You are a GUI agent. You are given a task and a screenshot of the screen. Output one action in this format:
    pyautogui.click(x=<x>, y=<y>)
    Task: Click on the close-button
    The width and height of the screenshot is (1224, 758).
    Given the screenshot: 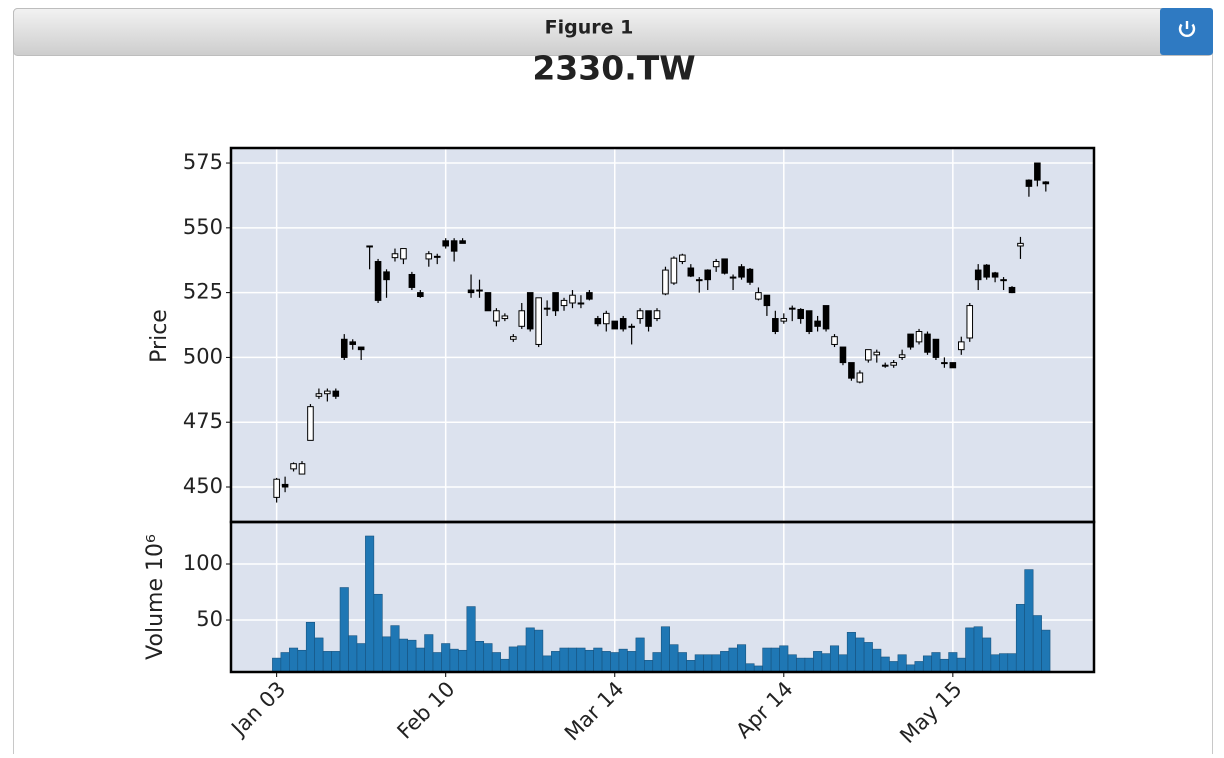 What is the action you would take?
    pyautogui.click(x=1186, y=31)
    